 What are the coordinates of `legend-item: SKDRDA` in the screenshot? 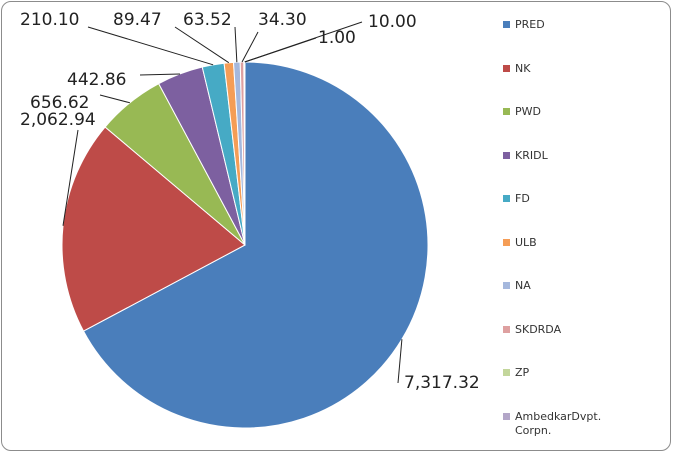 It's located at (583, 330).